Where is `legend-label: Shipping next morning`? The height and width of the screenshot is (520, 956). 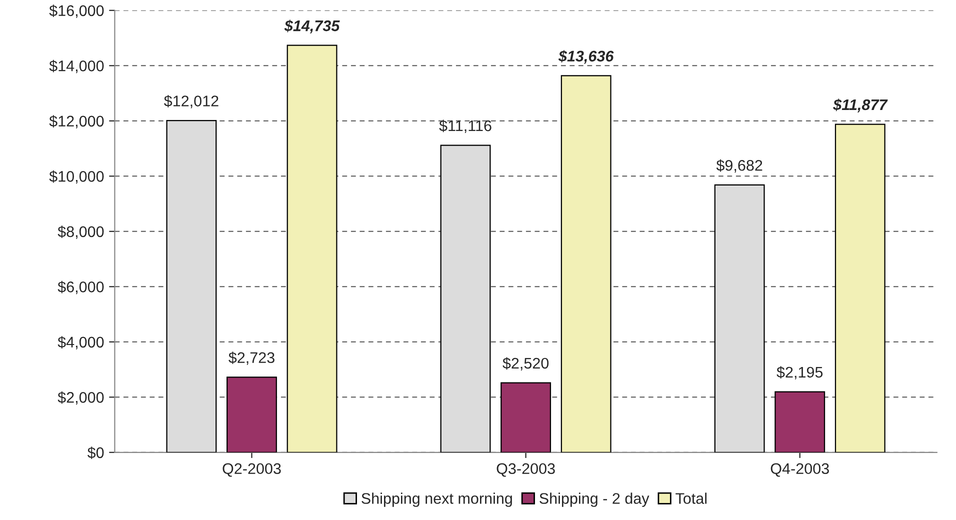
legend-label: Shipping next morning is located at coordinates (437, 499).